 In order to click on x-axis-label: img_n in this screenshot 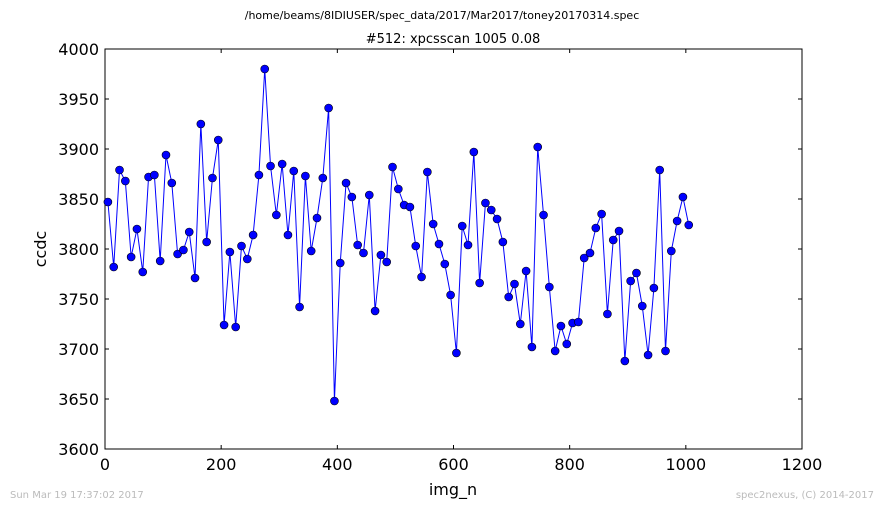, I will do `click(453, 490)`.